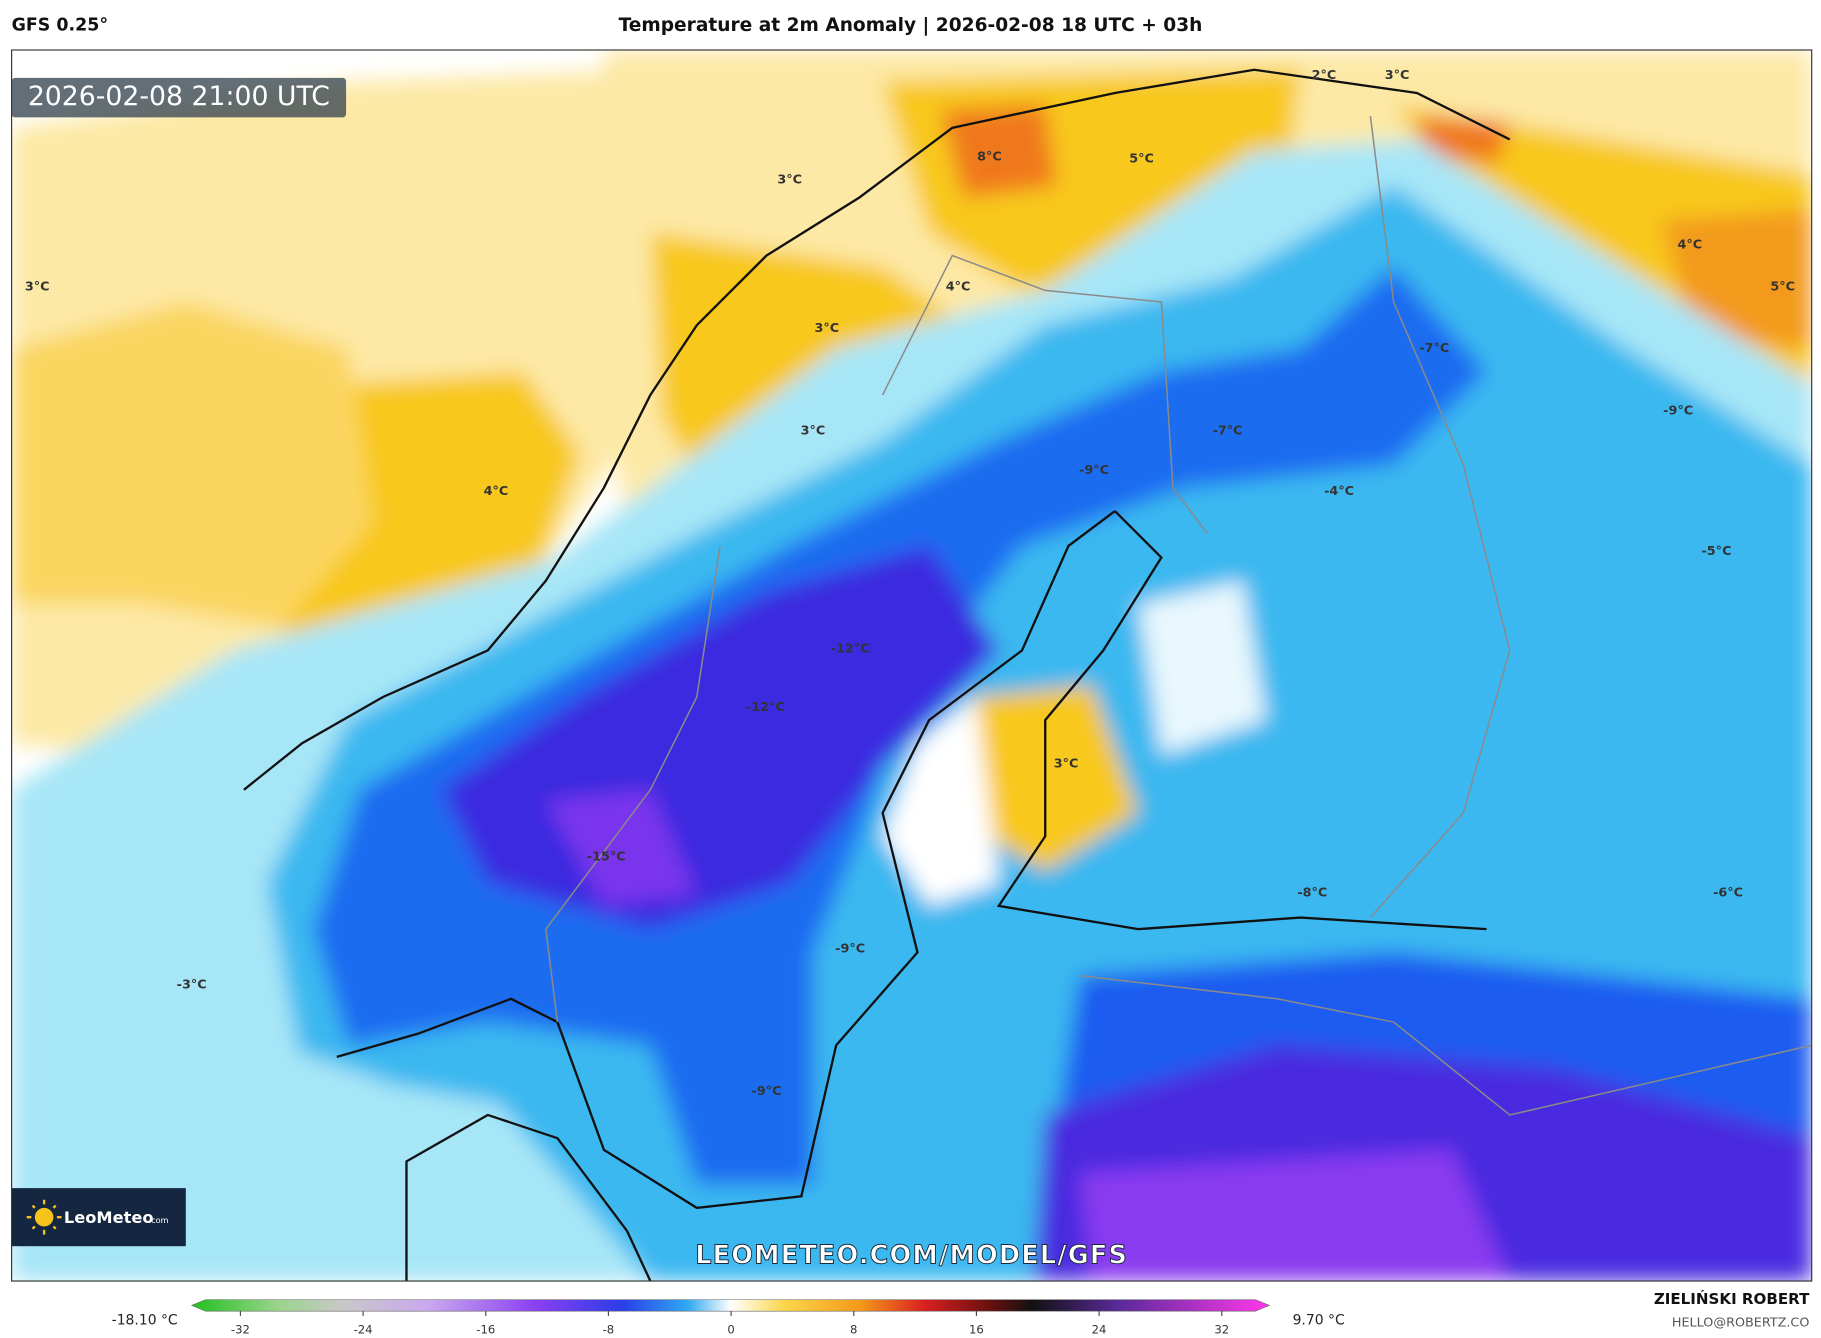 This screenshot has height=1338, width=1821. What do you see at coordinates (485, 1329) in the screenshot?
I see `colorbar-tick-label: -16` at bounding box center [485, 1329].